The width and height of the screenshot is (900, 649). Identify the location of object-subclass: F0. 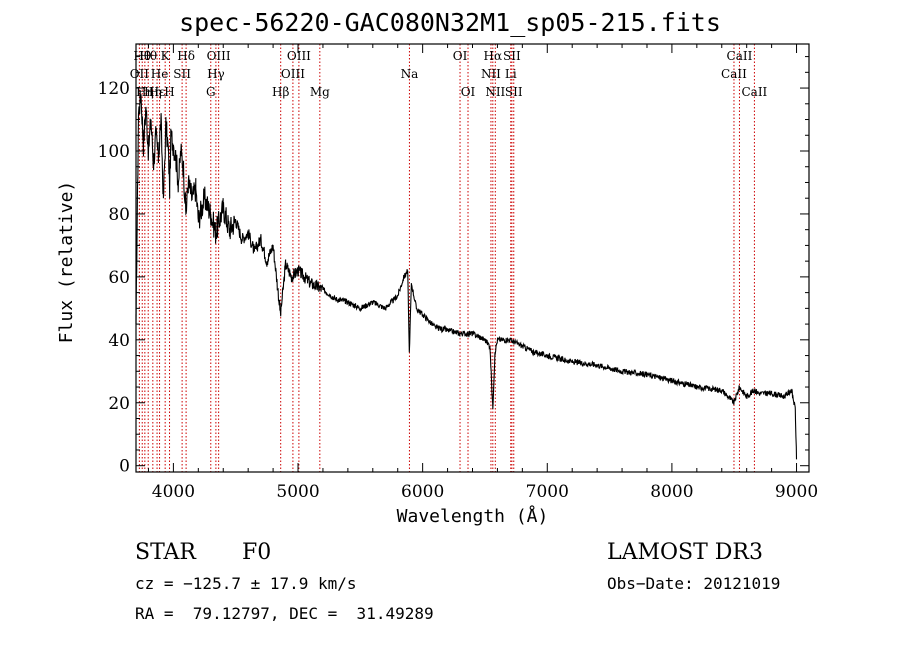
(257, 552).